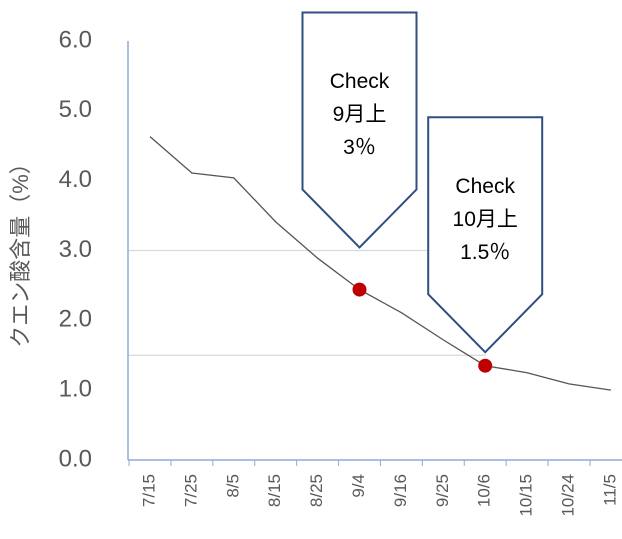  Describe the element at coordinates (567, 495) in the screenshot. I see `x-tick-label: 10/24` at that location.